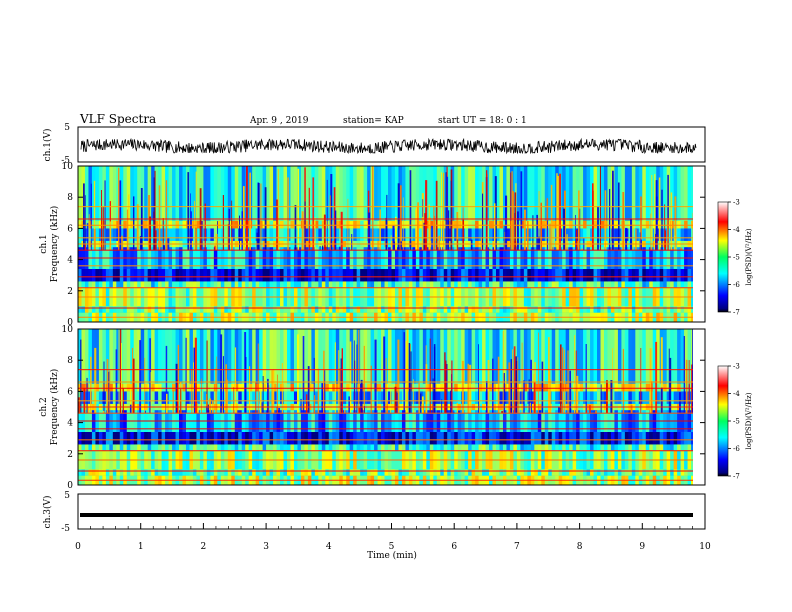  What do you see at coordinates (385, 460) in the screenshot?
I see `ch2-spectrogram-narrowband-line` at bounding box center [385, 460].